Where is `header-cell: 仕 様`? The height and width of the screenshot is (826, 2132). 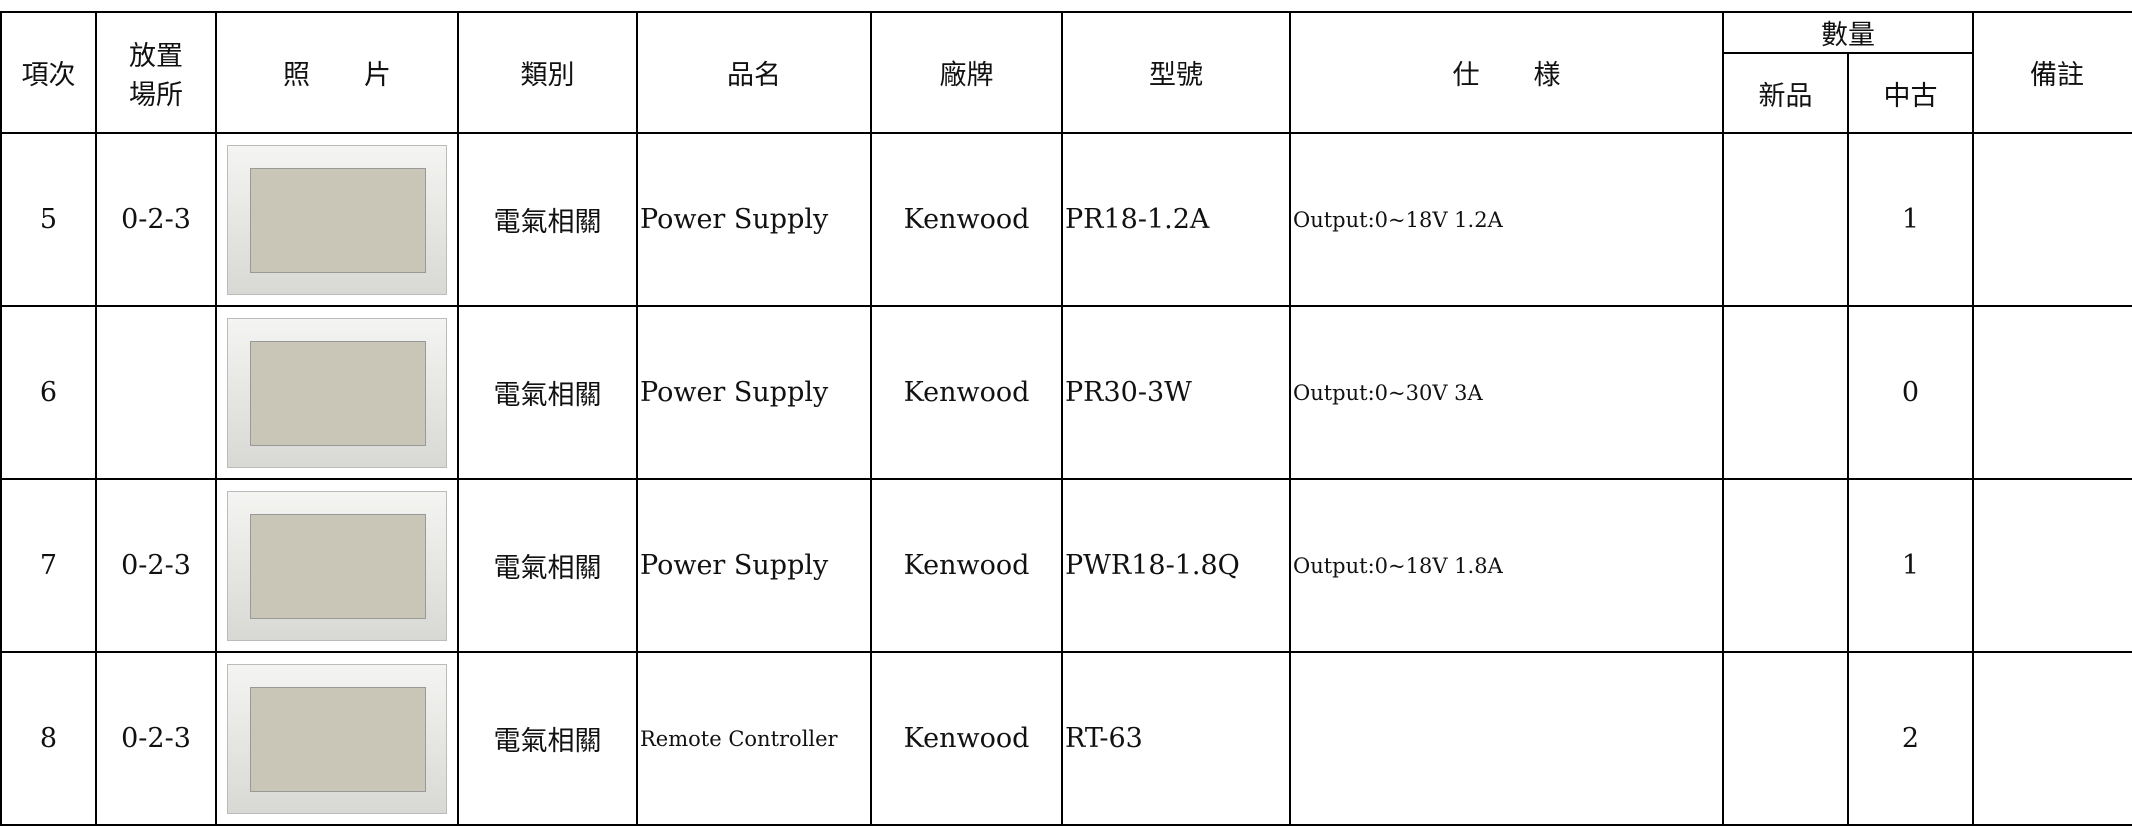
header-cell: 仕 様 is located at coordinates (1506, 72).